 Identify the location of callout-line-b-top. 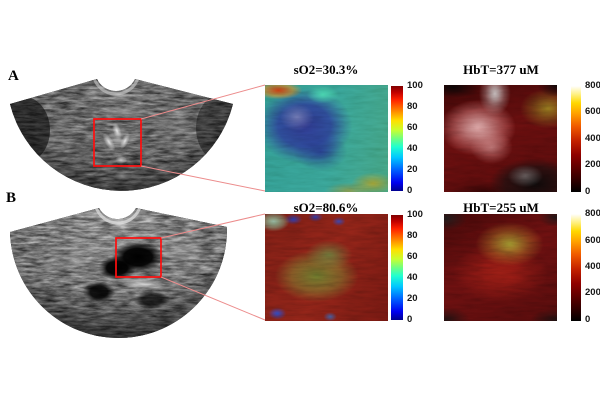
(213, 226).